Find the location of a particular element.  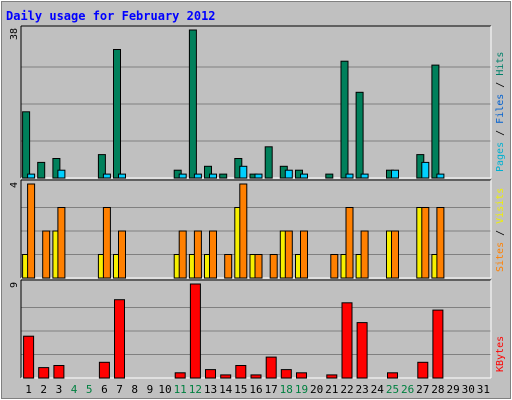

x-tick-label: 31 is located at coordinates (483, 389).